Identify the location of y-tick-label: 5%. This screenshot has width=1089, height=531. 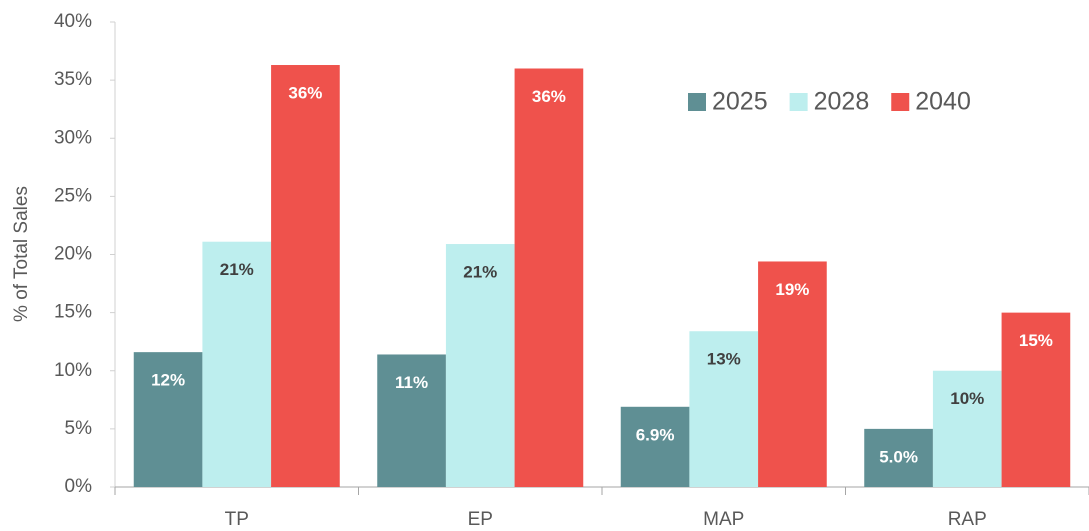
(79, 428).